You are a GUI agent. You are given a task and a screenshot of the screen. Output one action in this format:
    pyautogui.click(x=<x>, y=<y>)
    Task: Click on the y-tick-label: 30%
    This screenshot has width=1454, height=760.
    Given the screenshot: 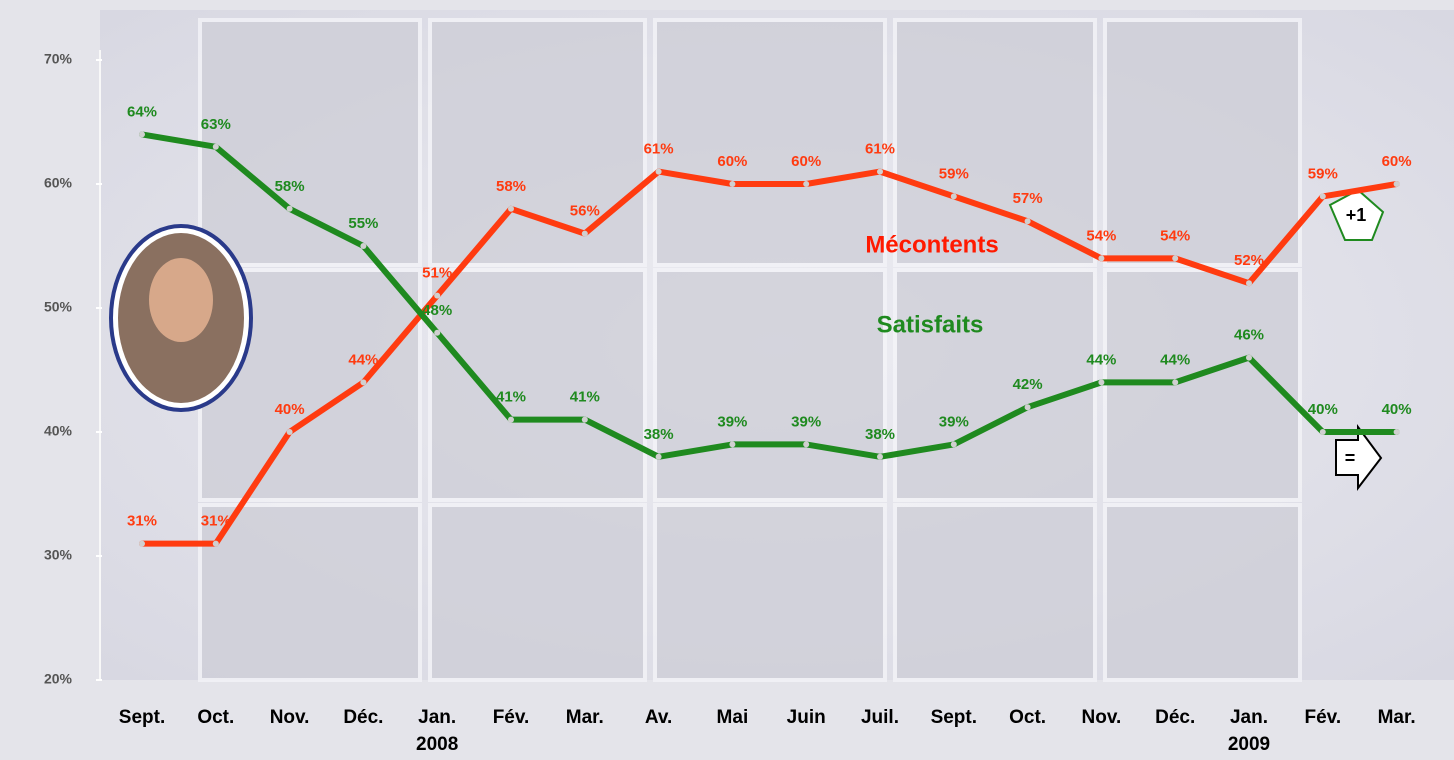 What is the action you would take?
    pyautogui.click(x=58, y=555)
    